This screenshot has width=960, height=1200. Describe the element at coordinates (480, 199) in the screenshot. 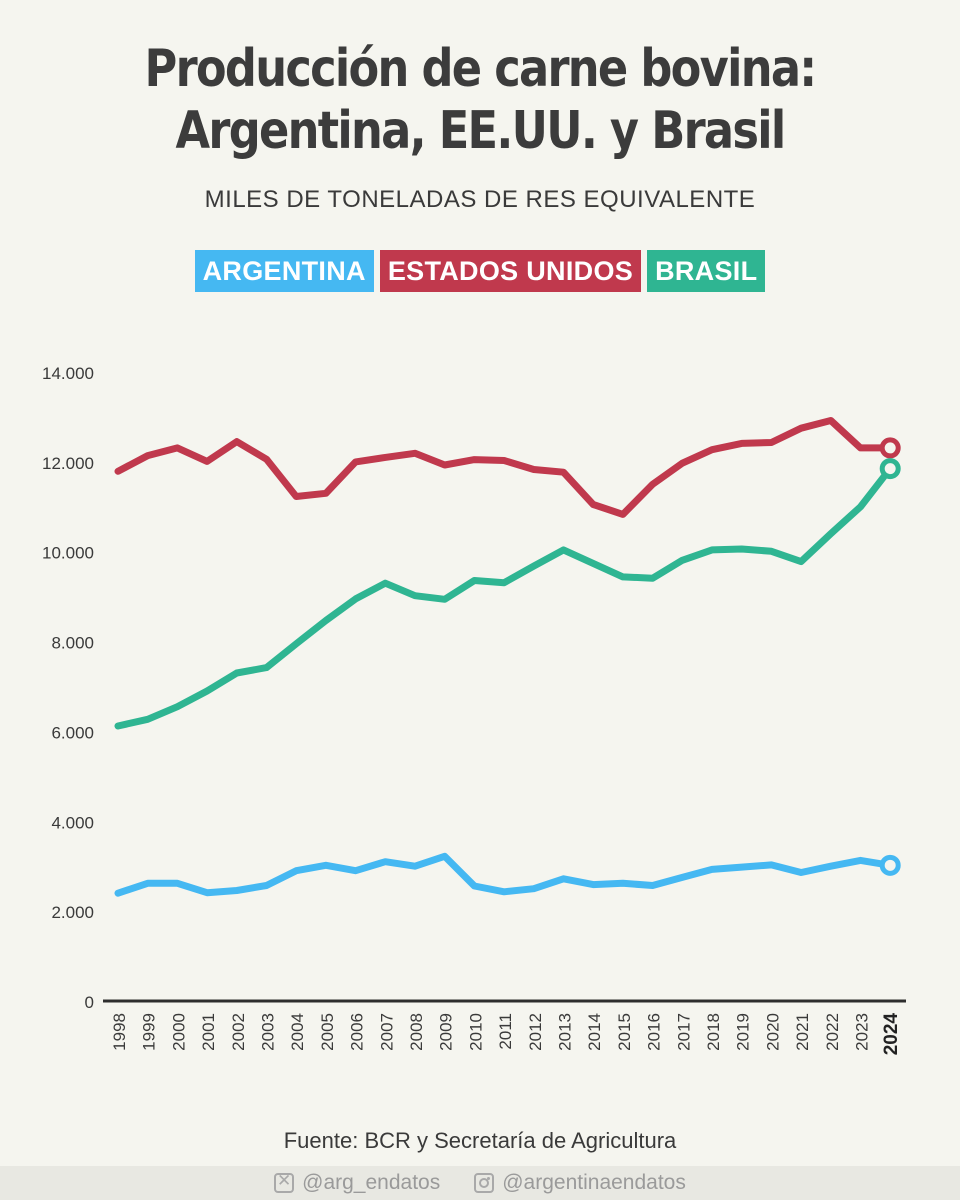

I see `chart-subtitle: MILES DE TONELADAS DE RES EQUIVALENTE` at that location.